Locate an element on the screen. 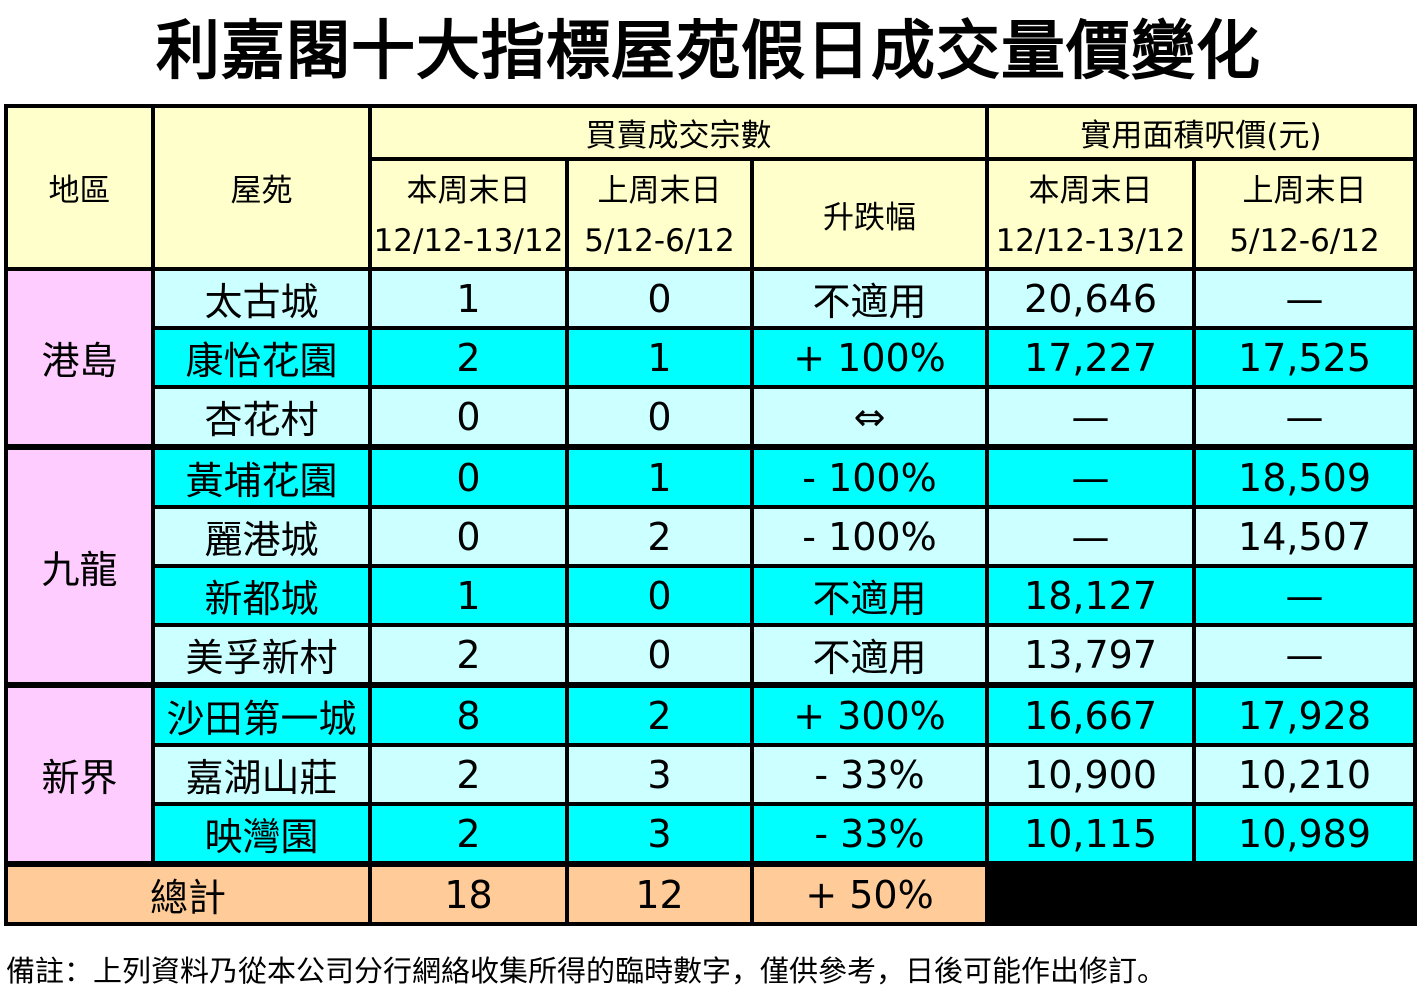 This screenshot has height=989, width=1417. estate-cell: 麗港城 is located at coordinates (261, 536).